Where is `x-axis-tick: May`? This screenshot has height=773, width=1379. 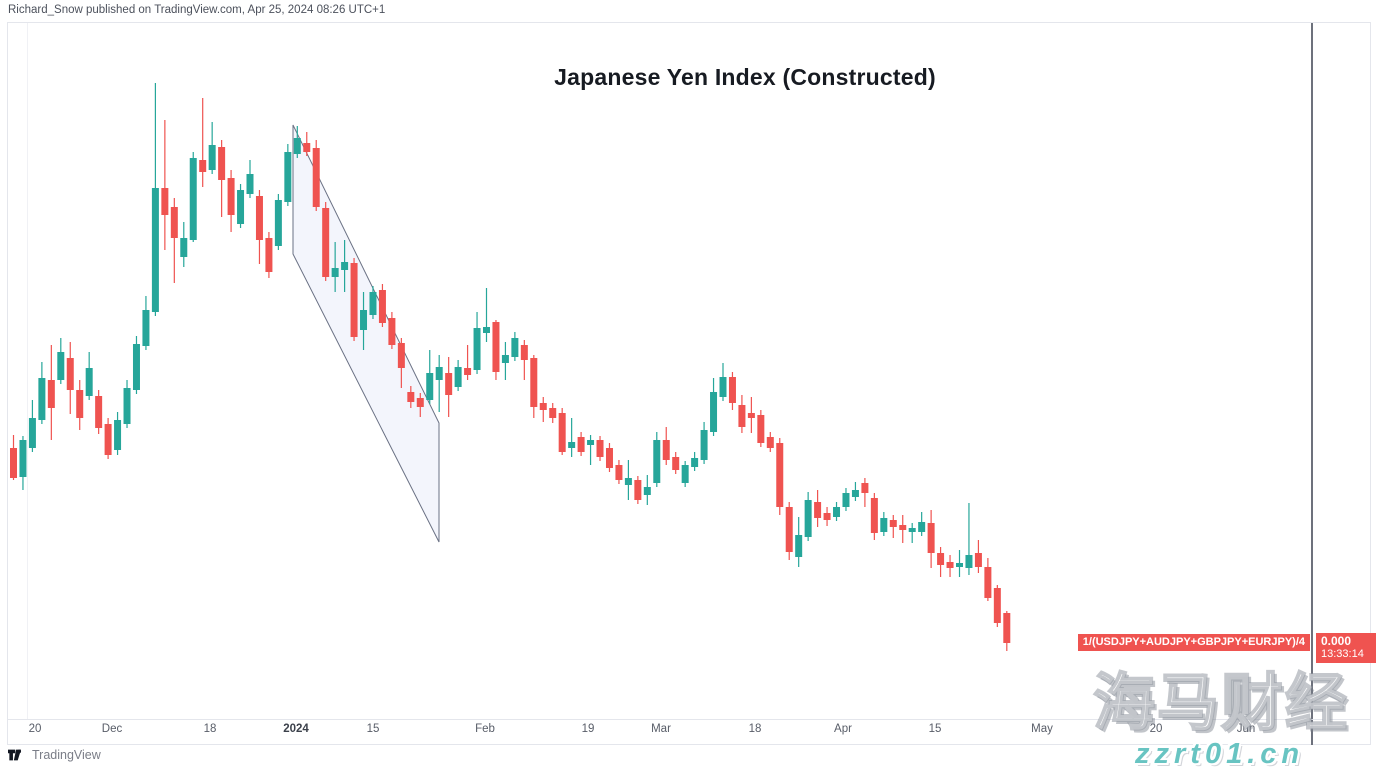 x-axis-tick: May is located at coordinates (1042, 729).